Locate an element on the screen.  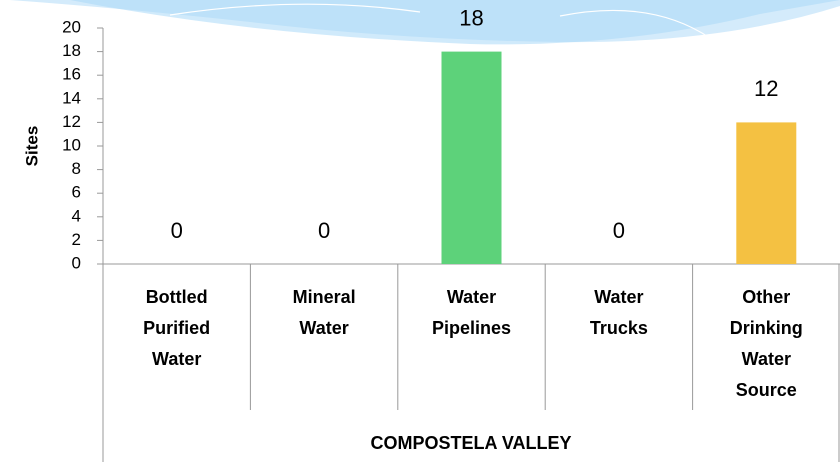
x-tick-label: Water Trucks is located at coordinates (618, 312).